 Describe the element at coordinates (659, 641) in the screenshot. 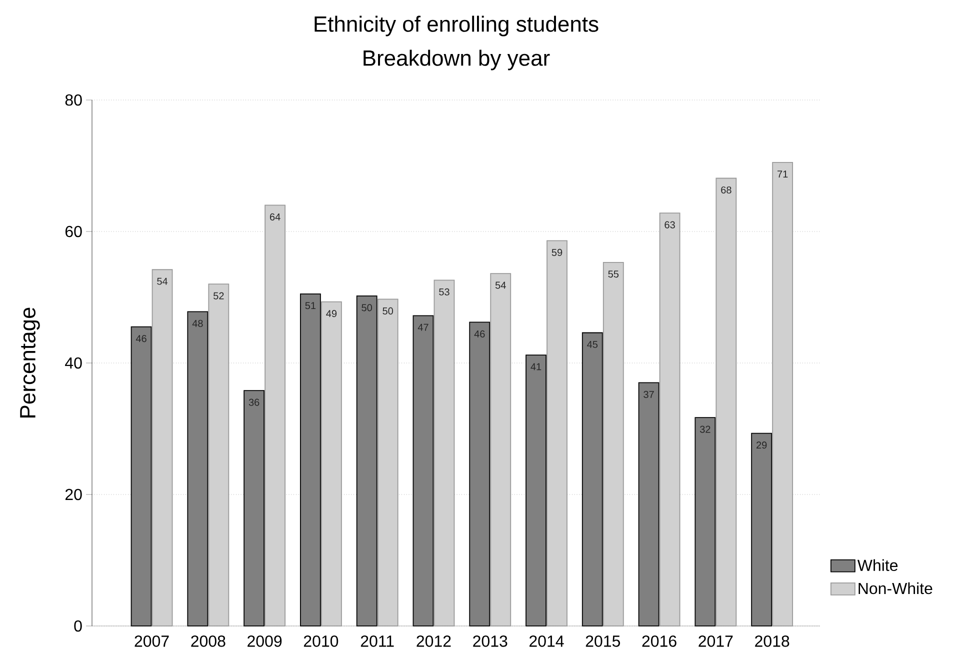

I see `x-tick-label: 2016` at that location.